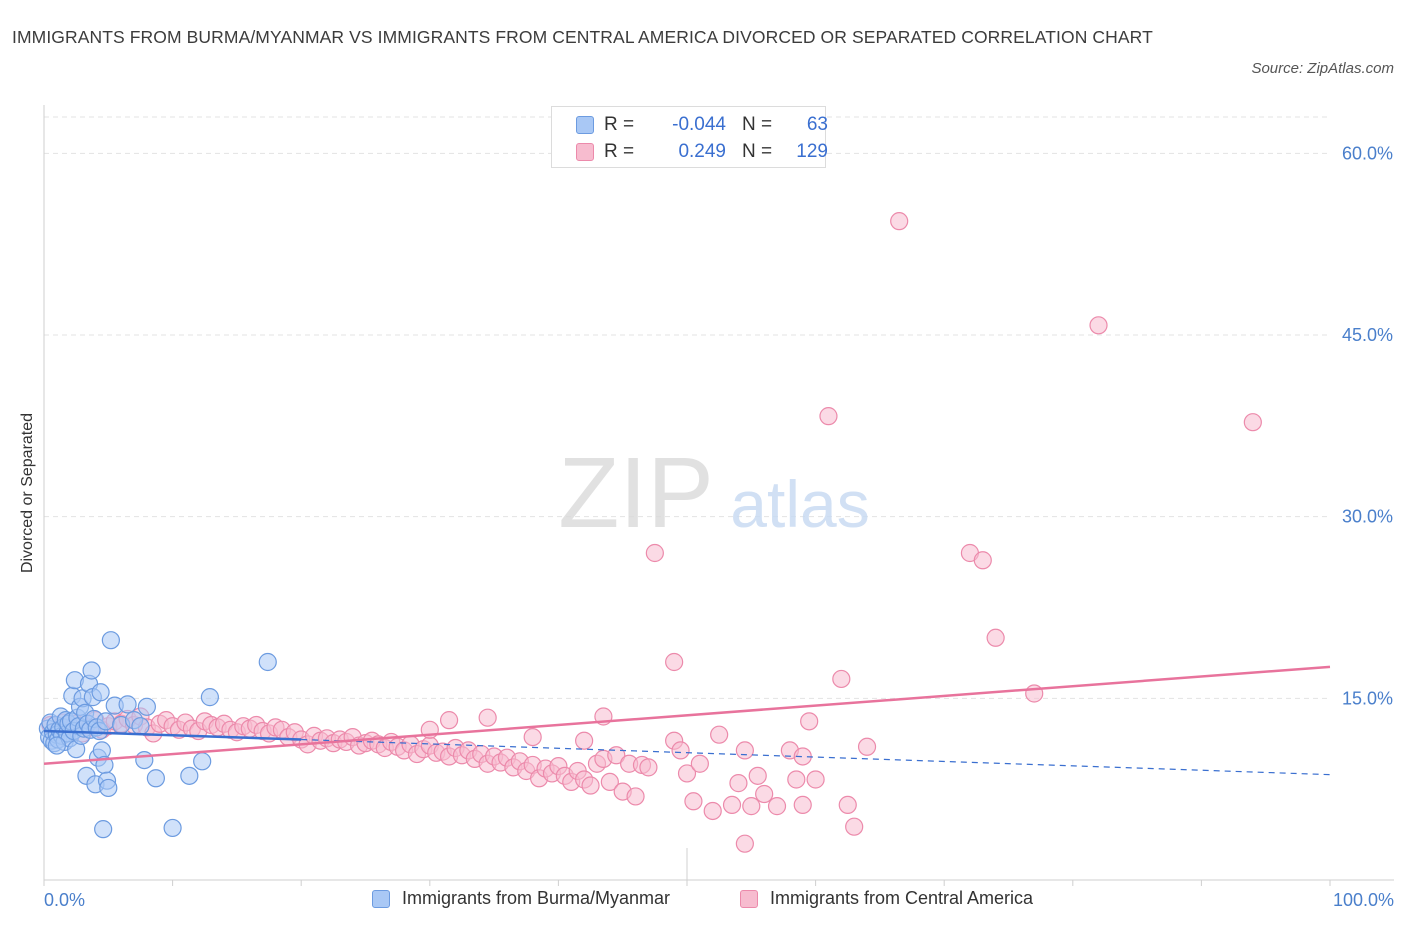 The height and width of the screenshot is (930, 1406). I want to click on watermark-atlas: atlas, so click(799, 504).